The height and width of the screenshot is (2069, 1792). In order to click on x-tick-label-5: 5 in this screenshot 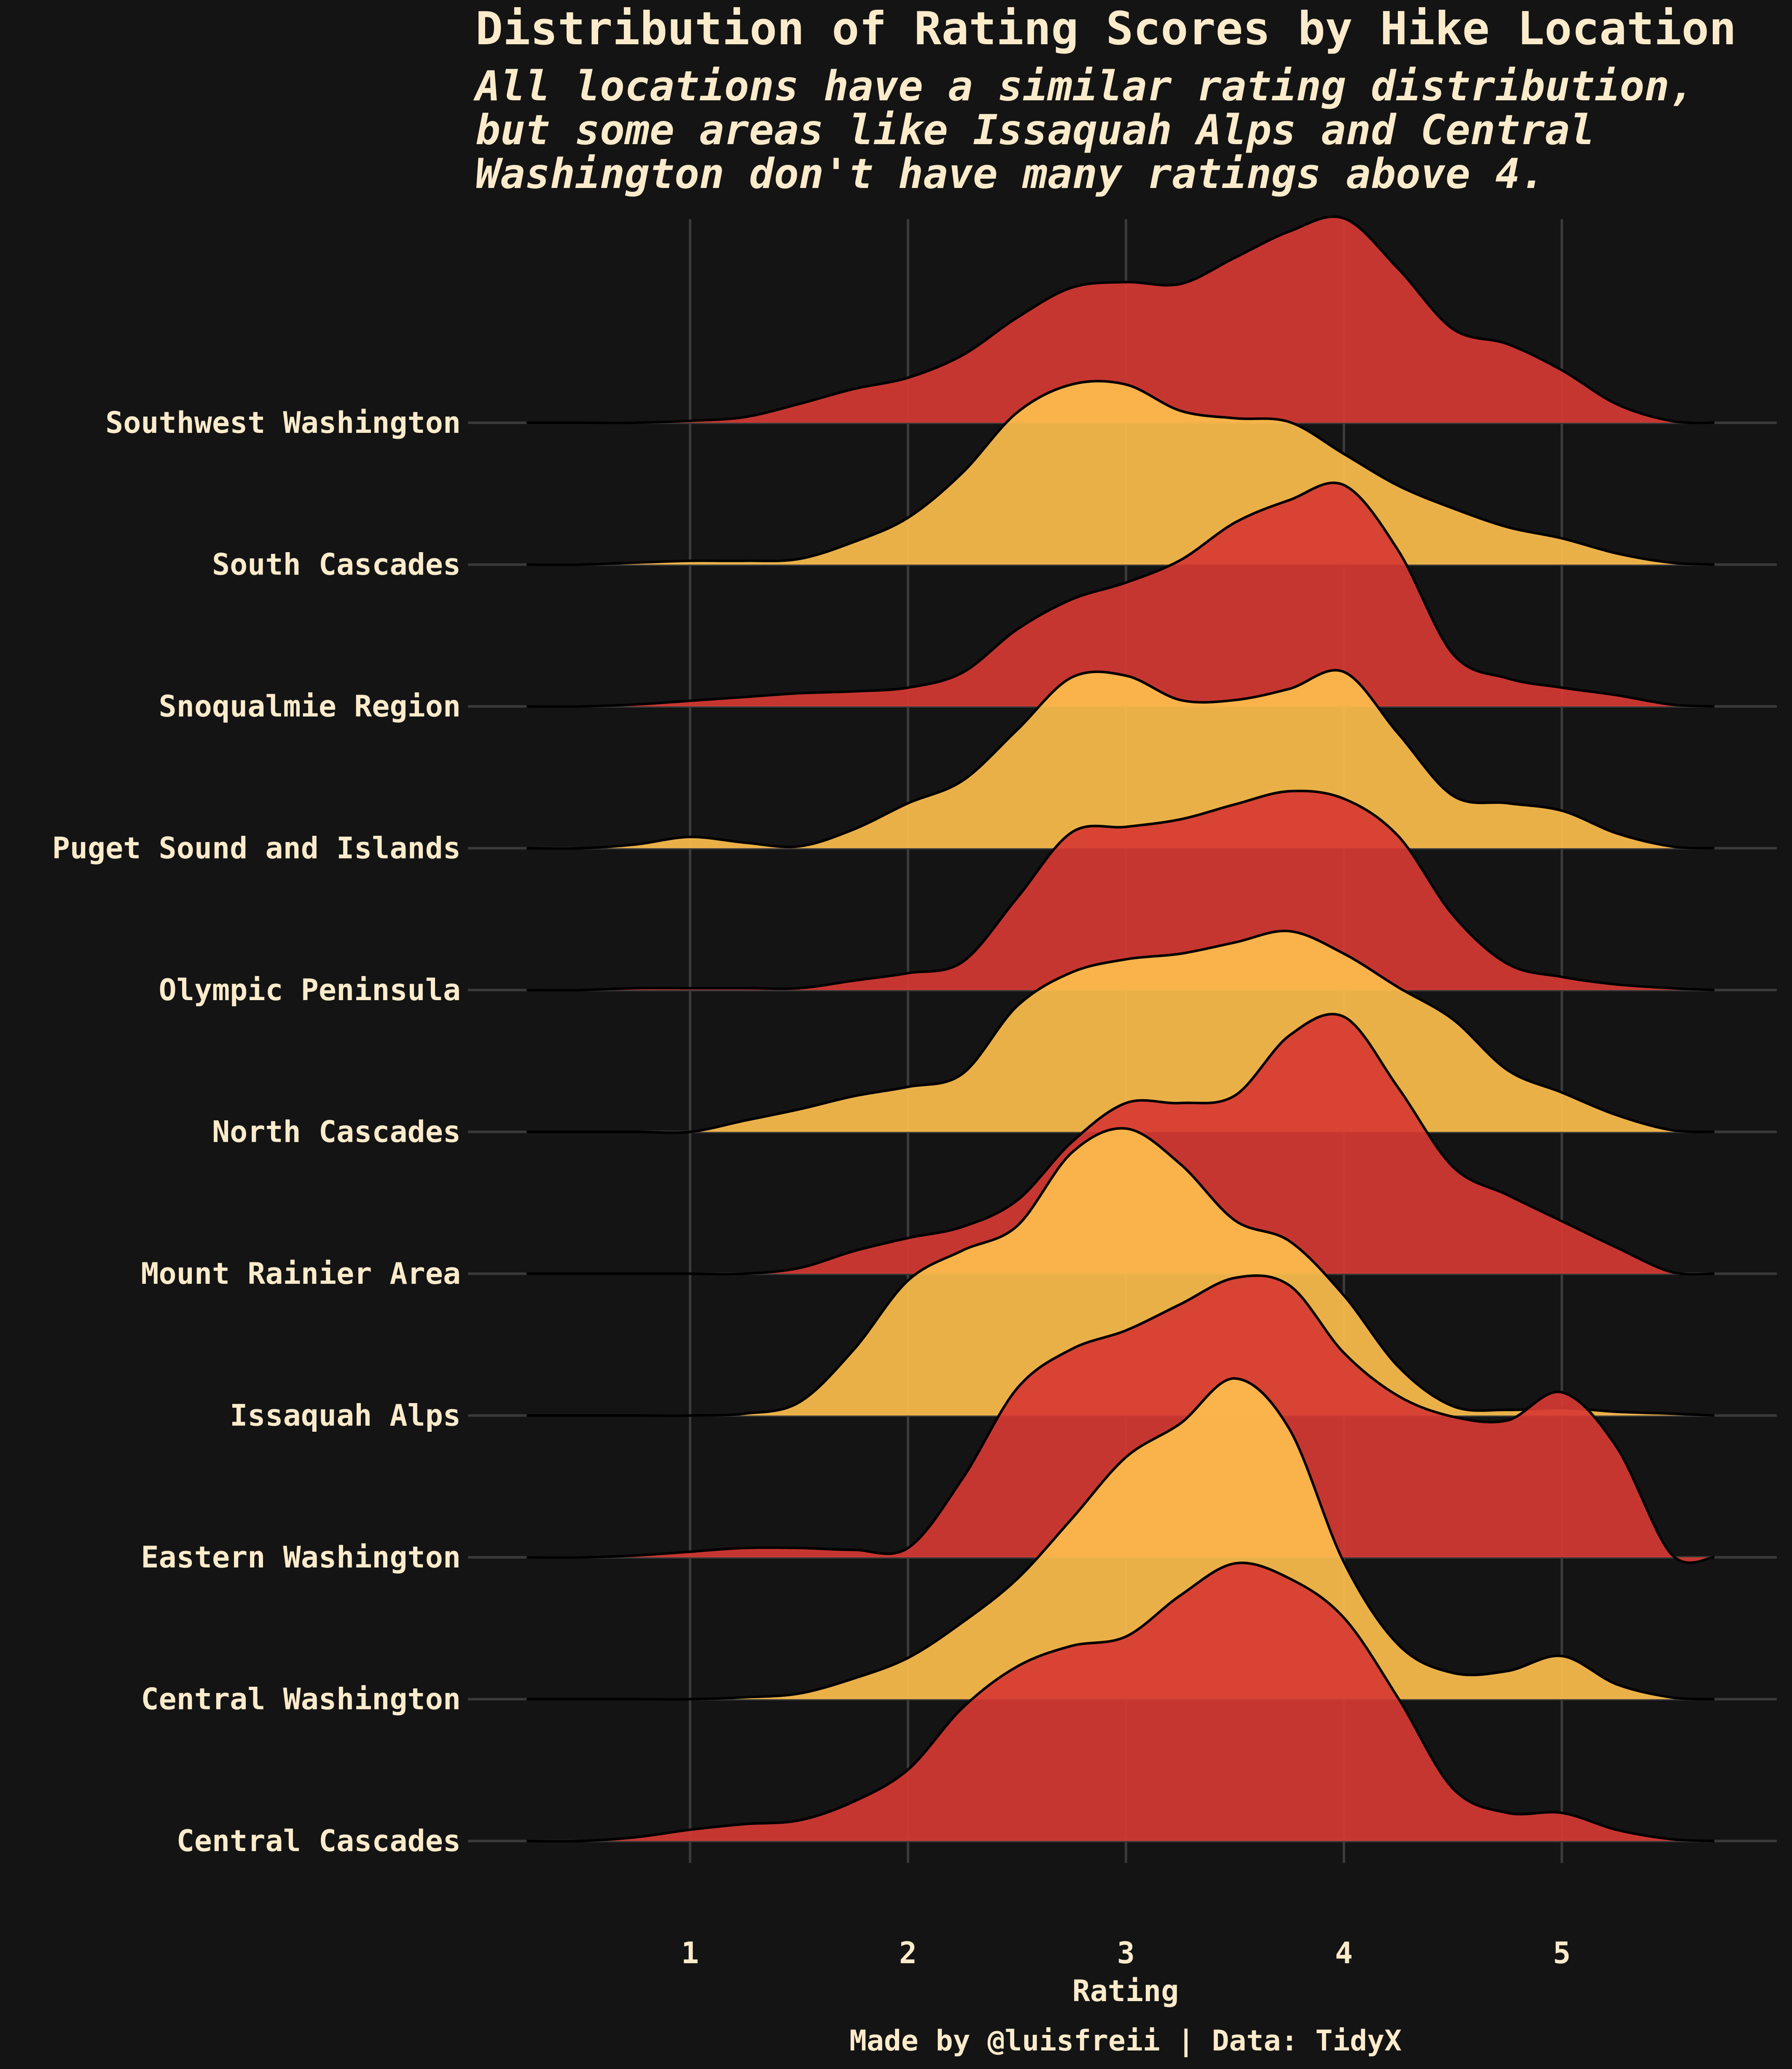, I will do `click(1562, 1953)`.